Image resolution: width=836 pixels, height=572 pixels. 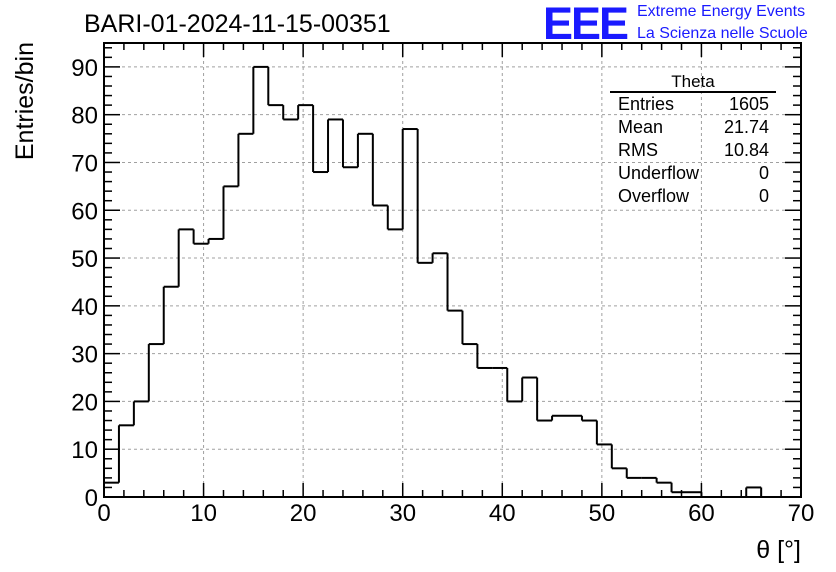 What do you see at coordinates (602, 513) in the screenshot?
I see `x-tick-label: 50` at bounding box center [602, 513].